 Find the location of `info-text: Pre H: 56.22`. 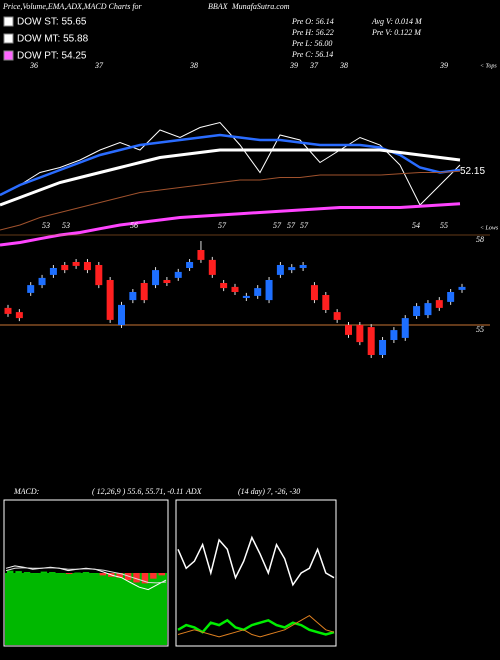

info-text: Pre H: 56.22 is located at coordinates (312, 32).